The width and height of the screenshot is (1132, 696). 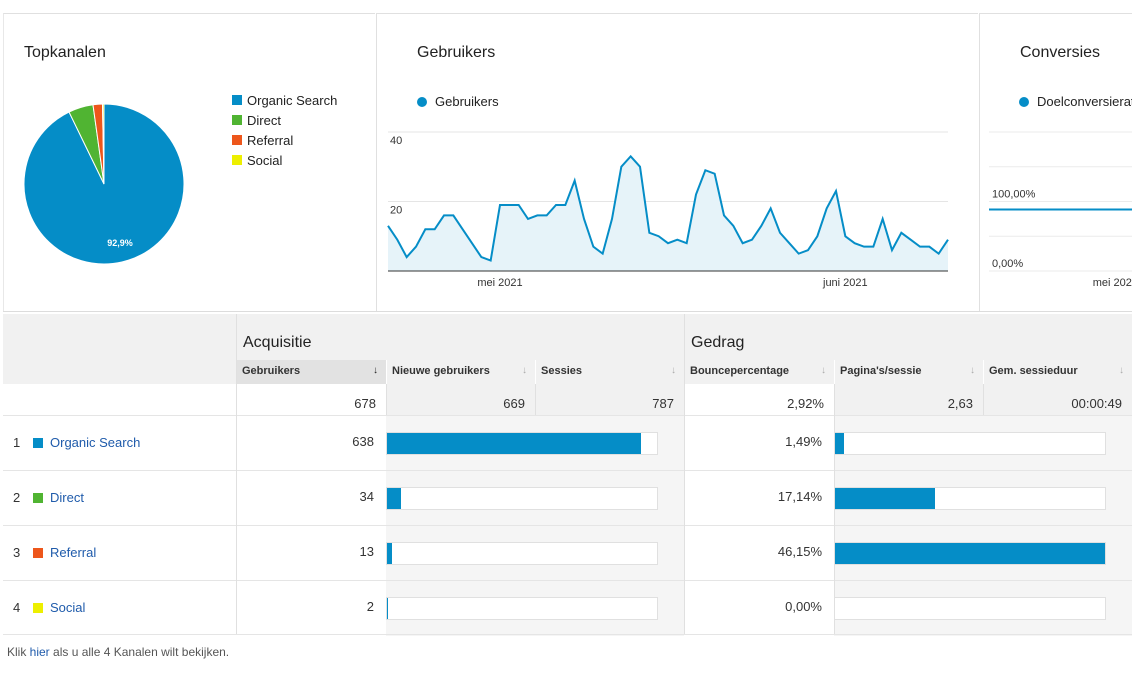 What do you see at coordinates (845, 283) in the screenshot?
I see `x-tick-label: juni 2021` at bounding box center [845, 283].